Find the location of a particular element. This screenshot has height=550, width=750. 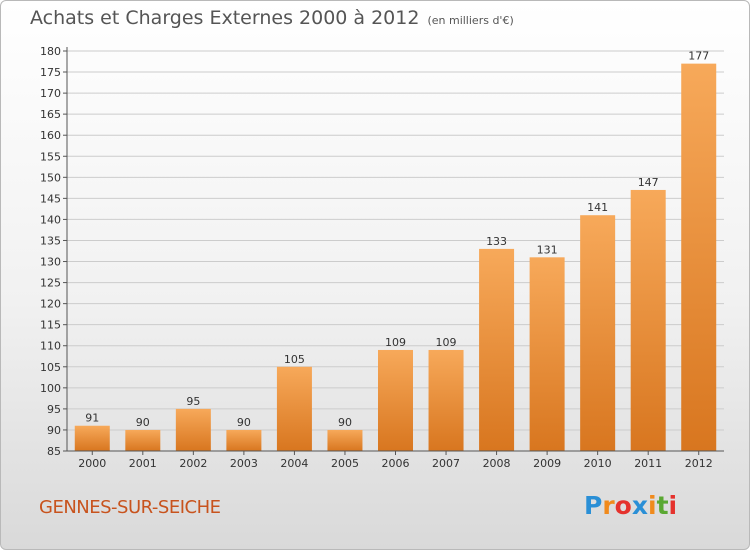

x-tick-label: 2003 is located at coordinates (244, 463).